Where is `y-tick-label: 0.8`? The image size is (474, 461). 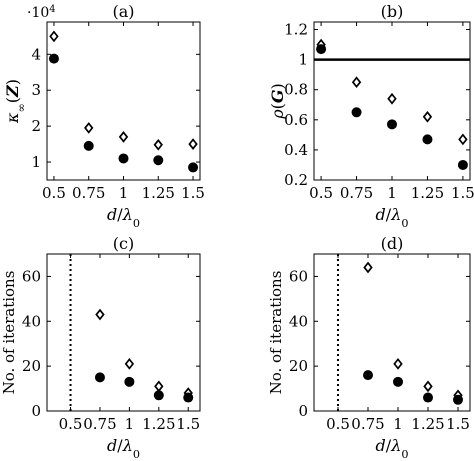
y-tick-label: 0.8 is located at coordinates (296, 90).